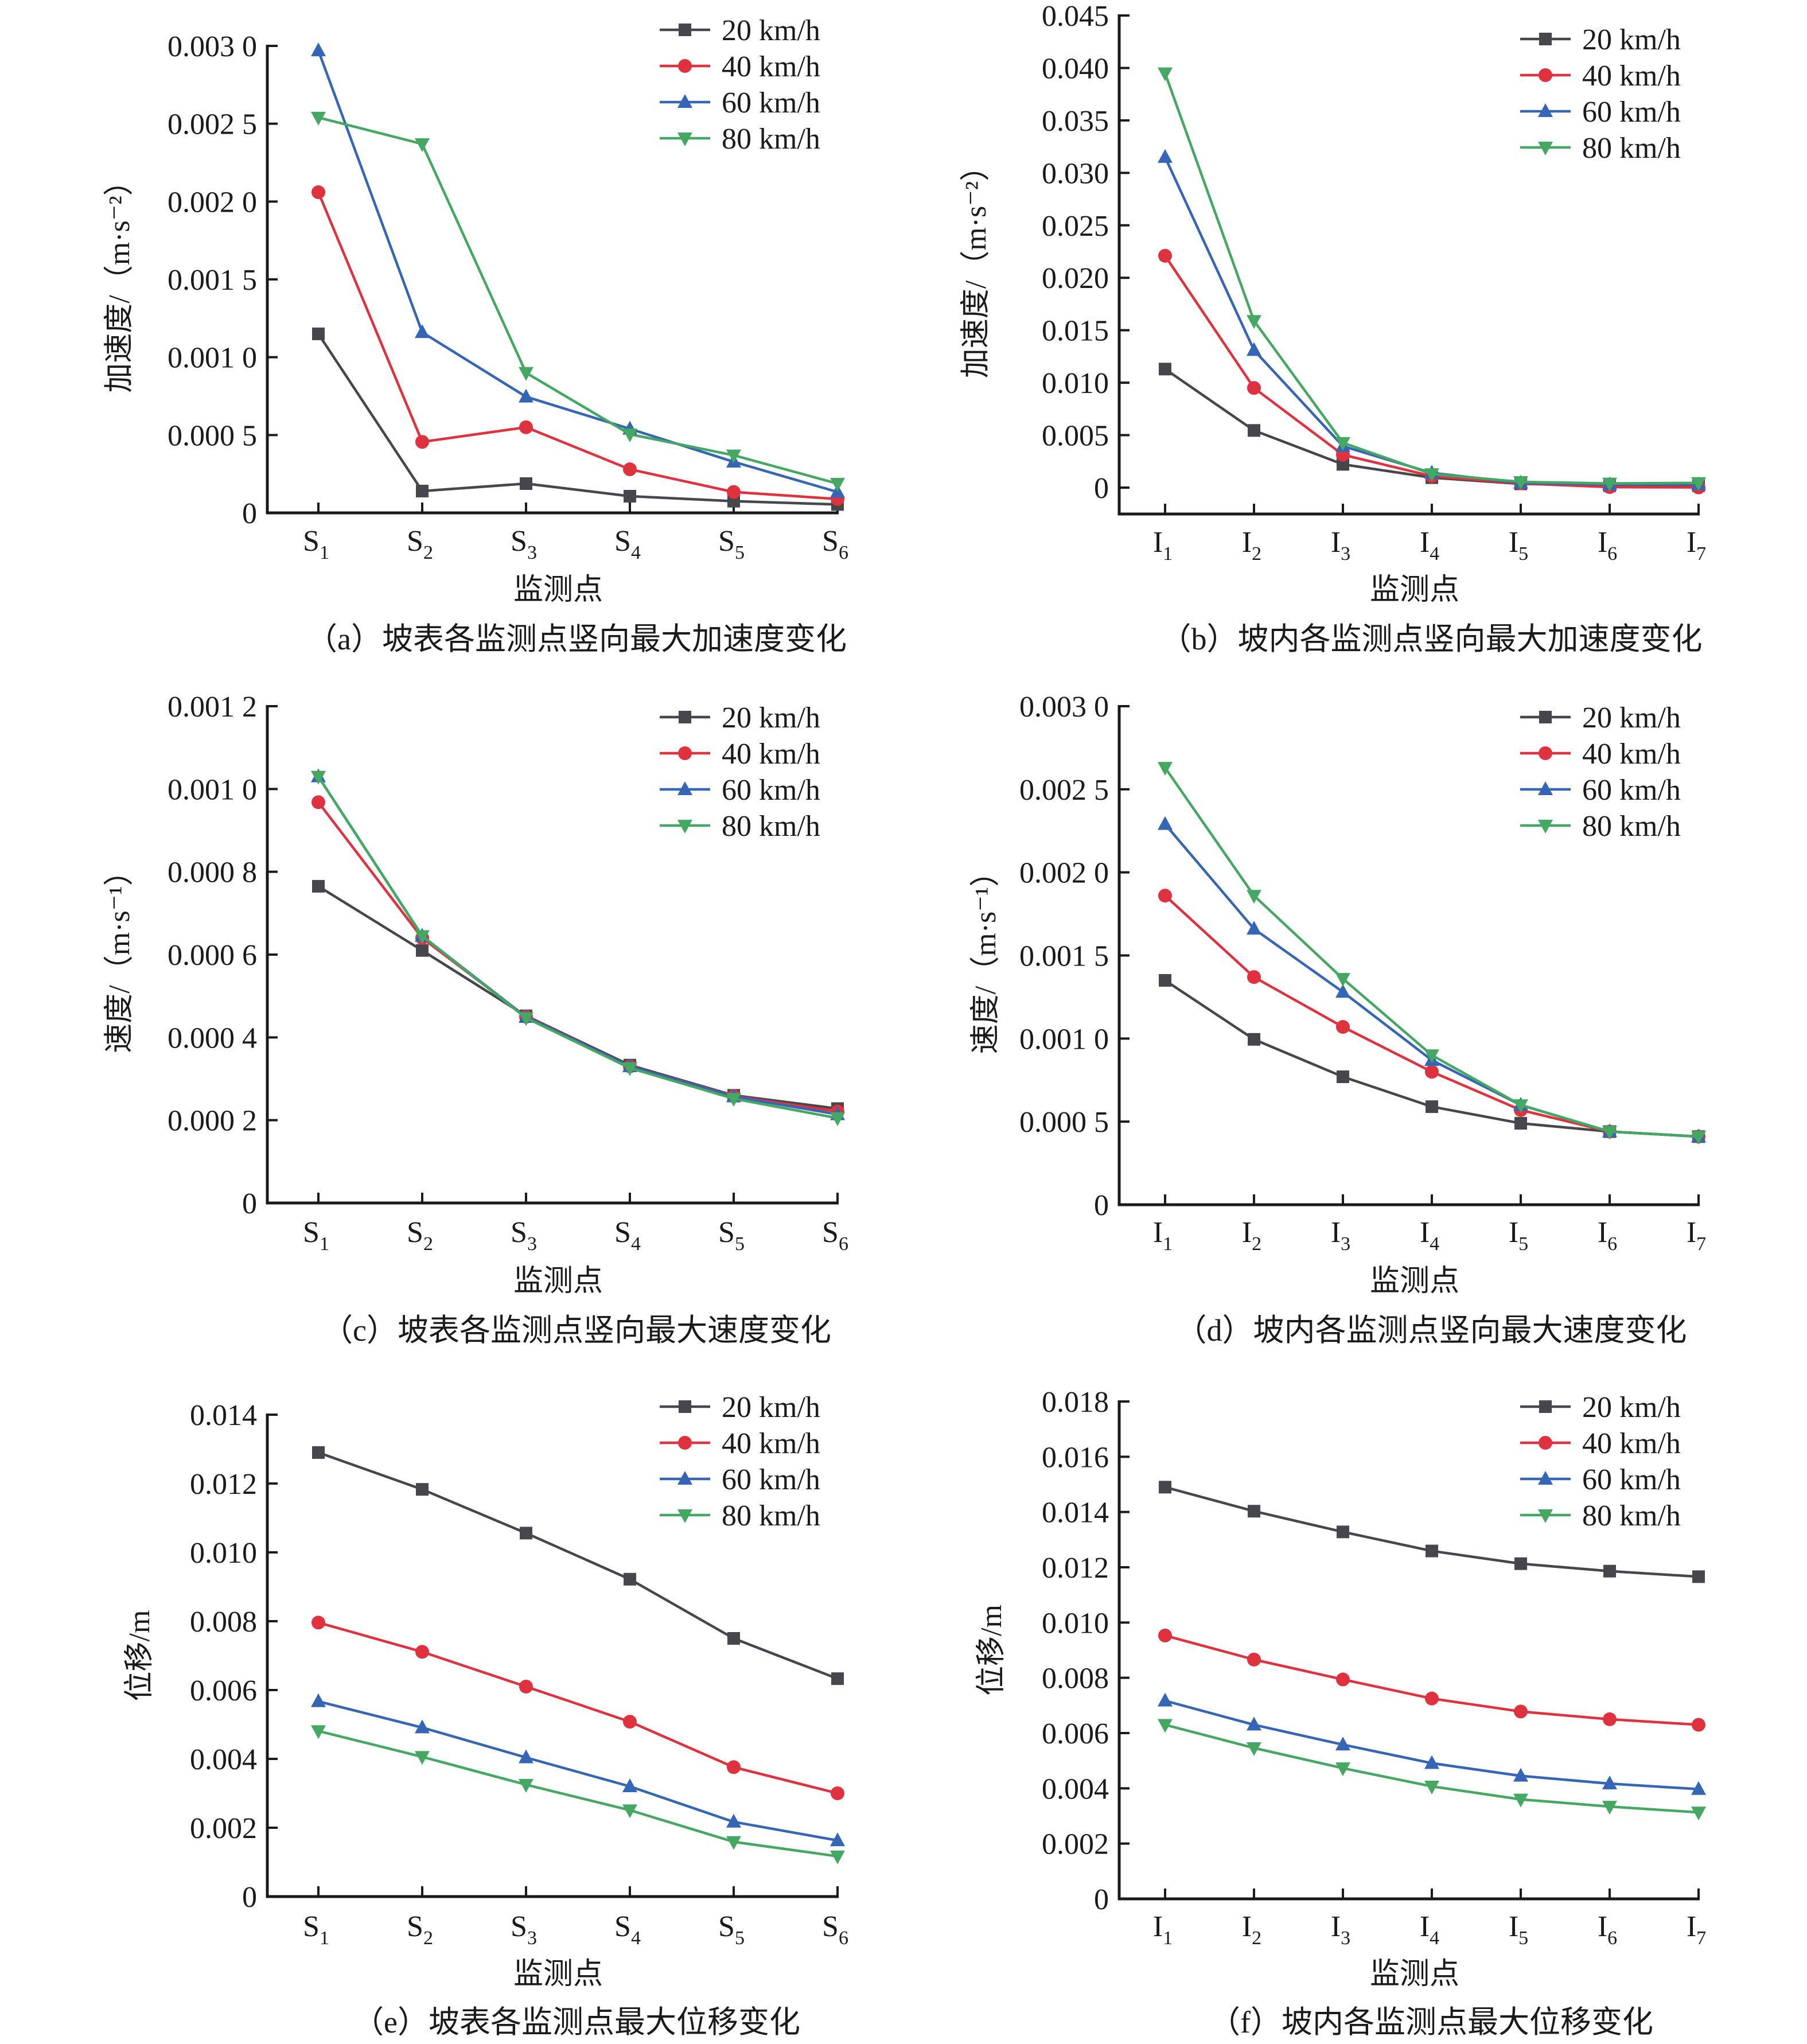 The width and height of the screenshot is (1807, 2044). I want to click on y-tick-label: 0.002 0, so click(1064, 873).